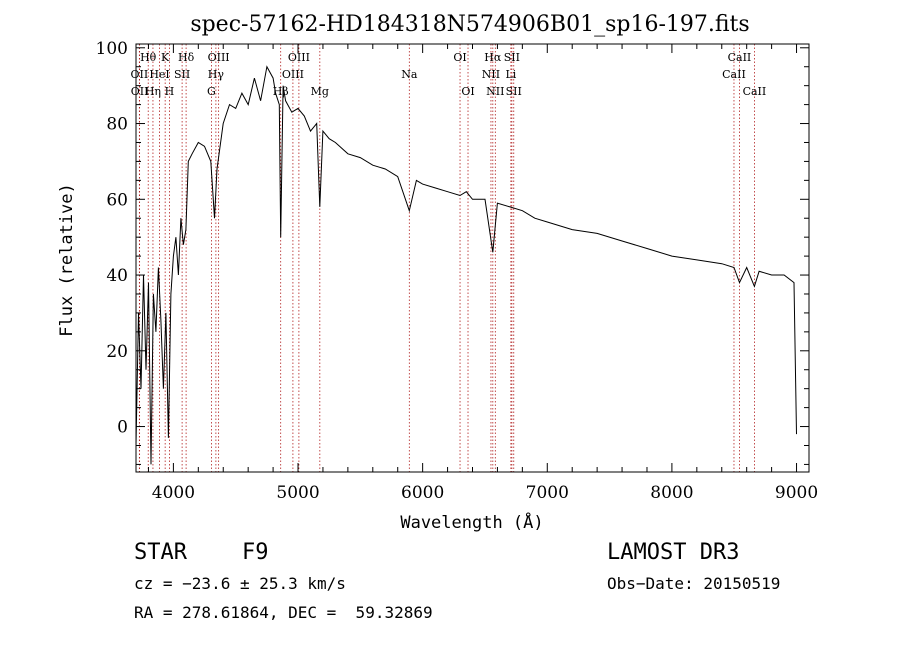  Describe the element at coordinates (117, 276) in the screenshot. I see `y-tick-label: 40` at that location.